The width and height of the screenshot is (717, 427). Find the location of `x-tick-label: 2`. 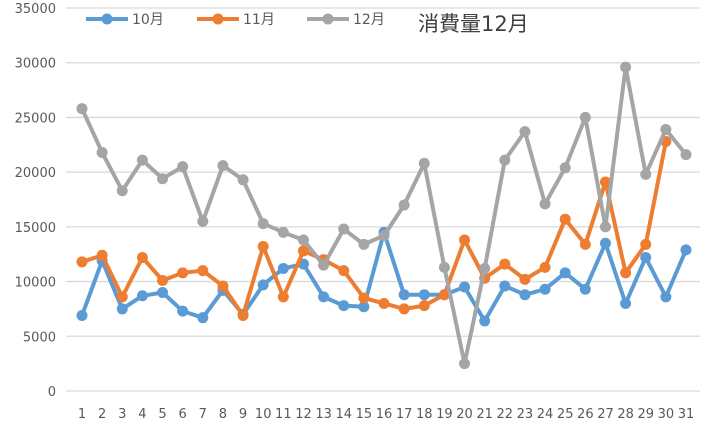

x-tick-label: 2 is located at coordinates (102, 414).